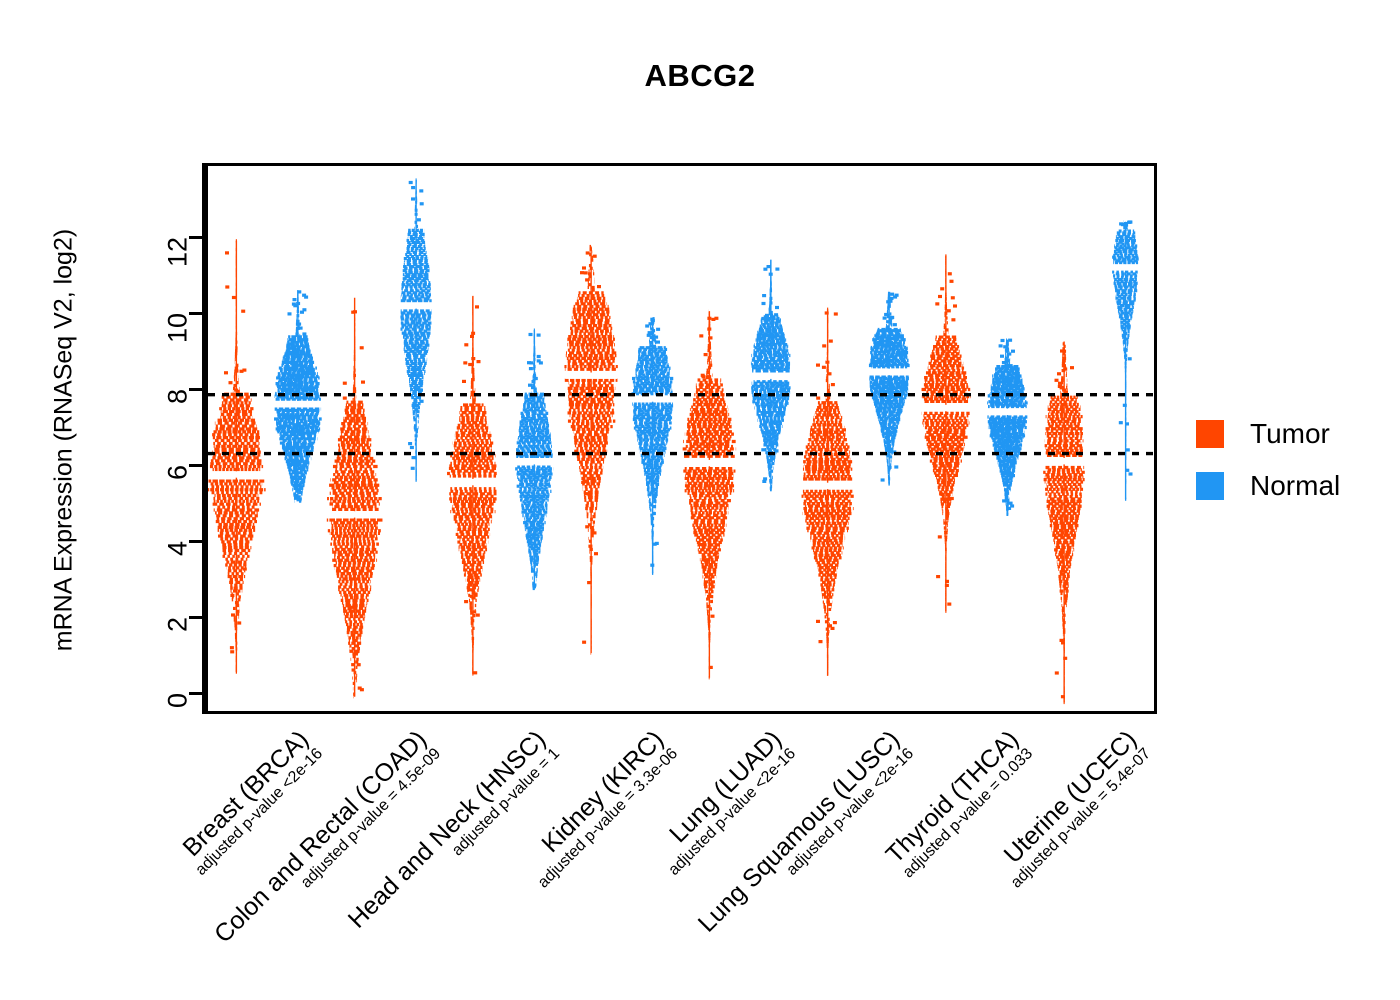  What do you see at coordinates (850, 812) in the screenshot?
I see `x-axis-group-pvalue: adjusted p-value <2e-16` at bounding box center [850, 812].